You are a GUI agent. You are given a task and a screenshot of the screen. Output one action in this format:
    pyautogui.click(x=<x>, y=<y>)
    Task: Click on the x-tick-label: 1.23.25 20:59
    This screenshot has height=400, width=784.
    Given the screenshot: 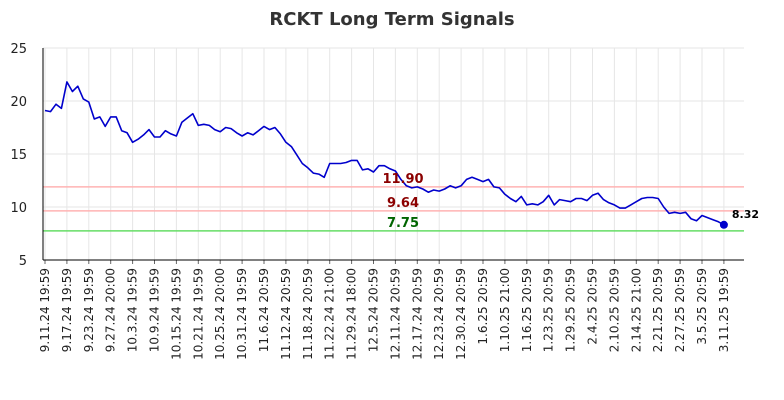 What is the action you would take?
    pyautogui.click(x=549, y=310)
    